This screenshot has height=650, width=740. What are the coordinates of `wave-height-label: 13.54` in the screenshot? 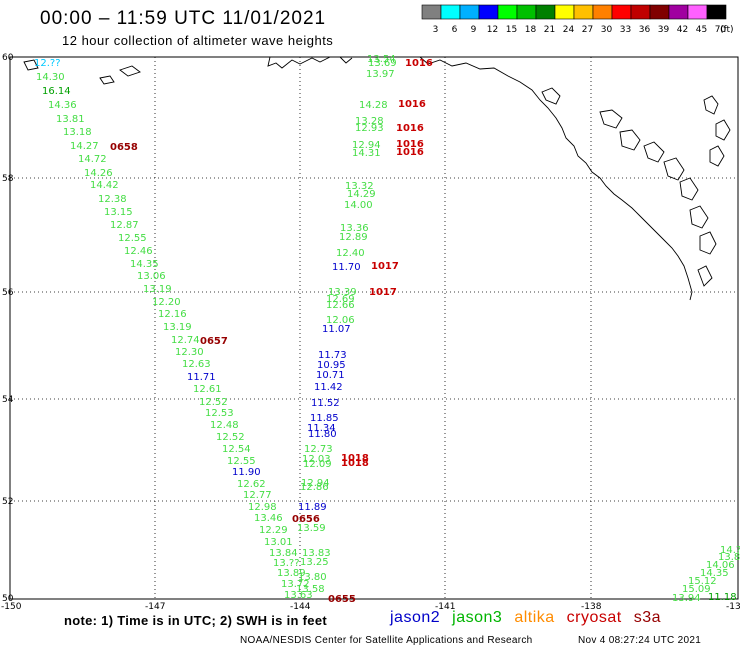 It's located at (381, 59).